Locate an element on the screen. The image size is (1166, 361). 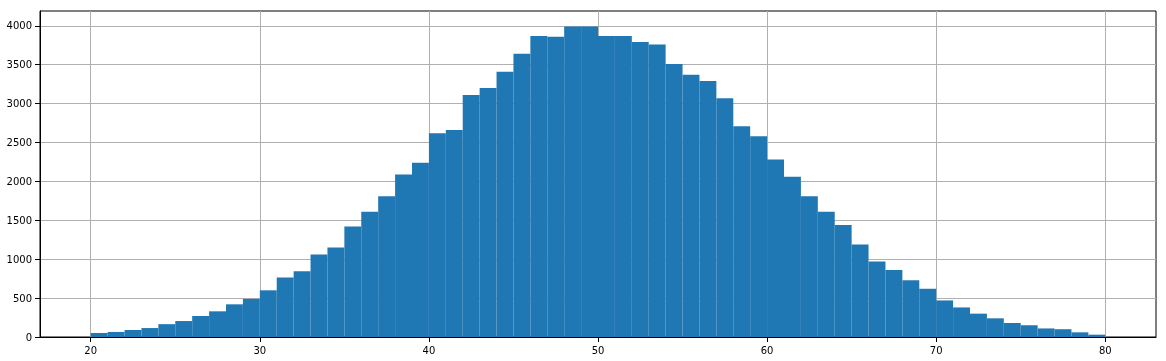
x-tick-label: 70 is located at coordinates (936, 350).